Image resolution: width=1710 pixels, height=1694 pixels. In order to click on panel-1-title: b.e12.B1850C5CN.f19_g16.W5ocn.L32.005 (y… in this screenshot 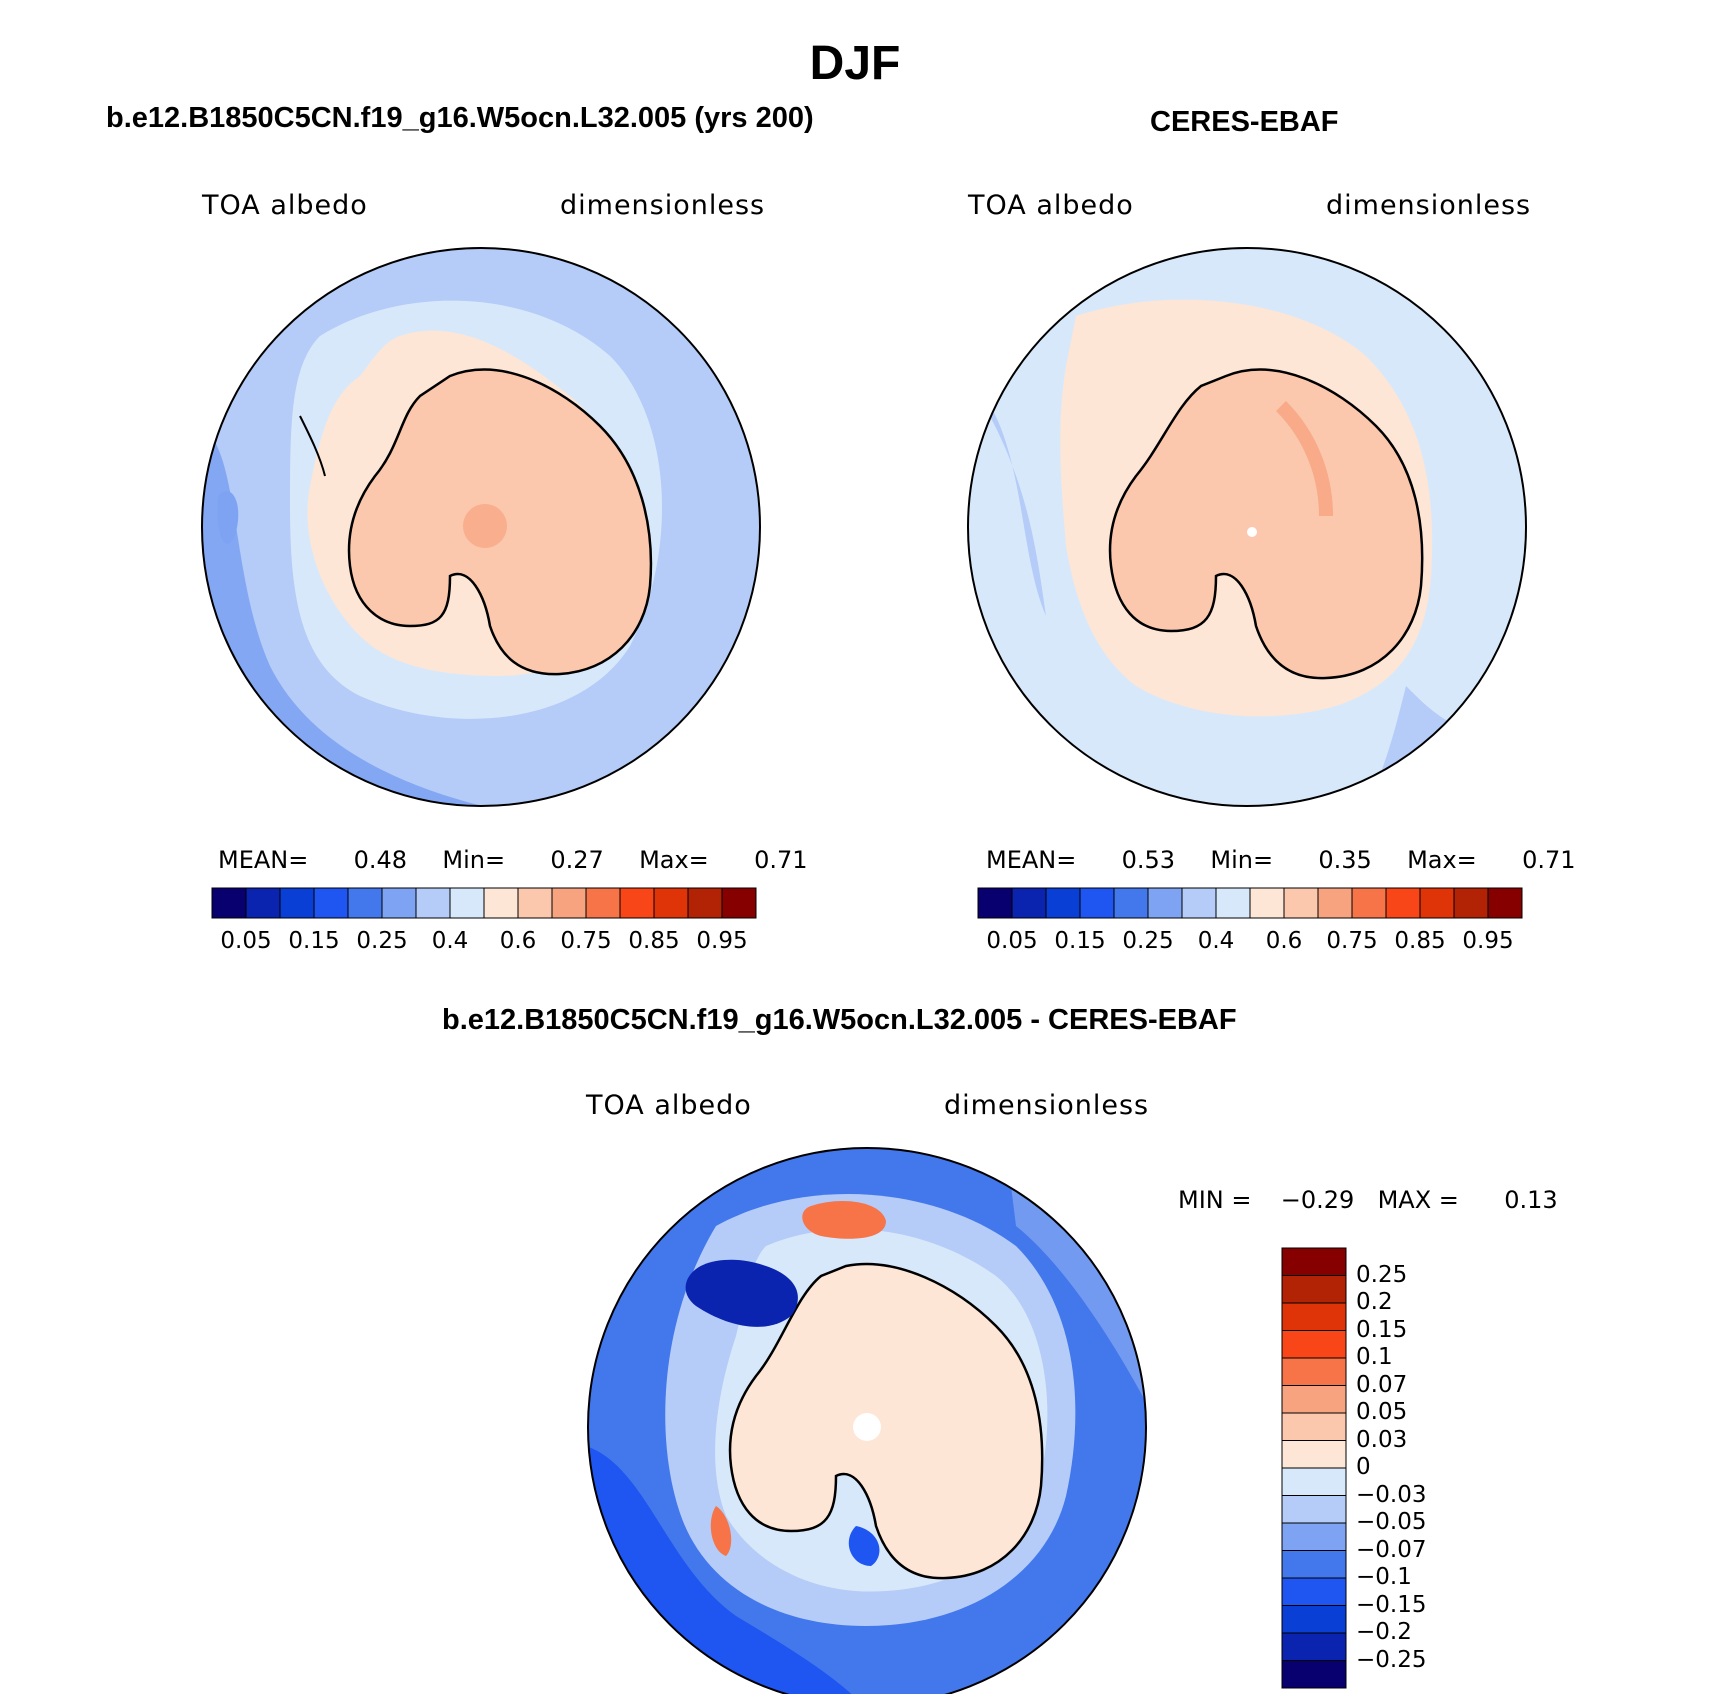, I will do `click(460, 118)`.